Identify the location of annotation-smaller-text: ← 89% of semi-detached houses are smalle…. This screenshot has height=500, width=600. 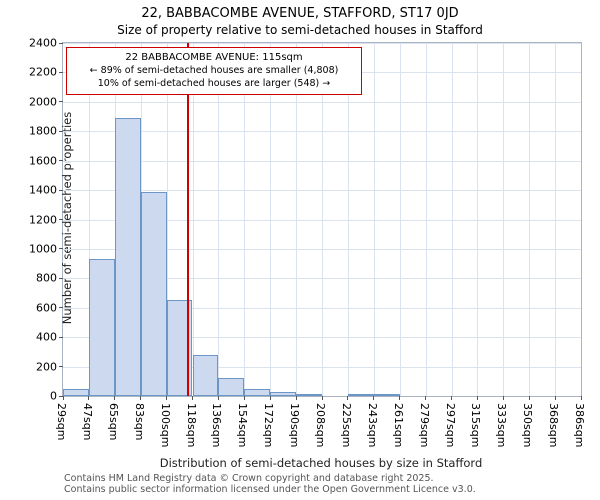
(214, 70).